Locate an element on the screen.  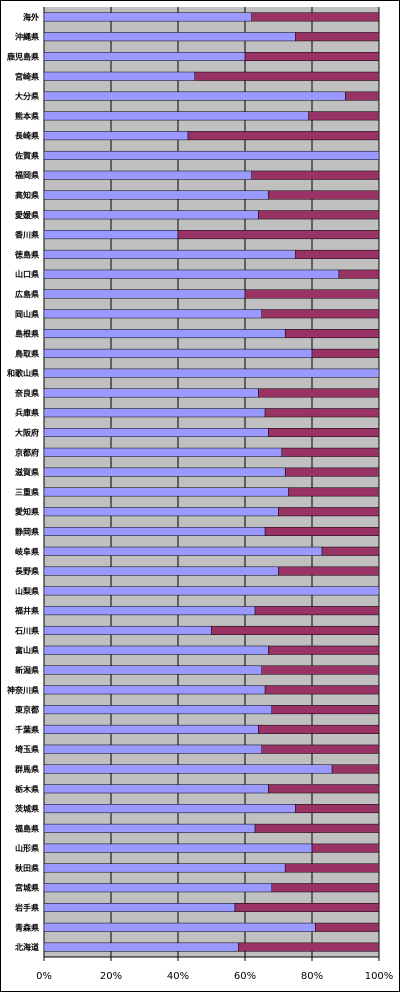
category-label: 兵庫県 is located at coordinates (27, 413).